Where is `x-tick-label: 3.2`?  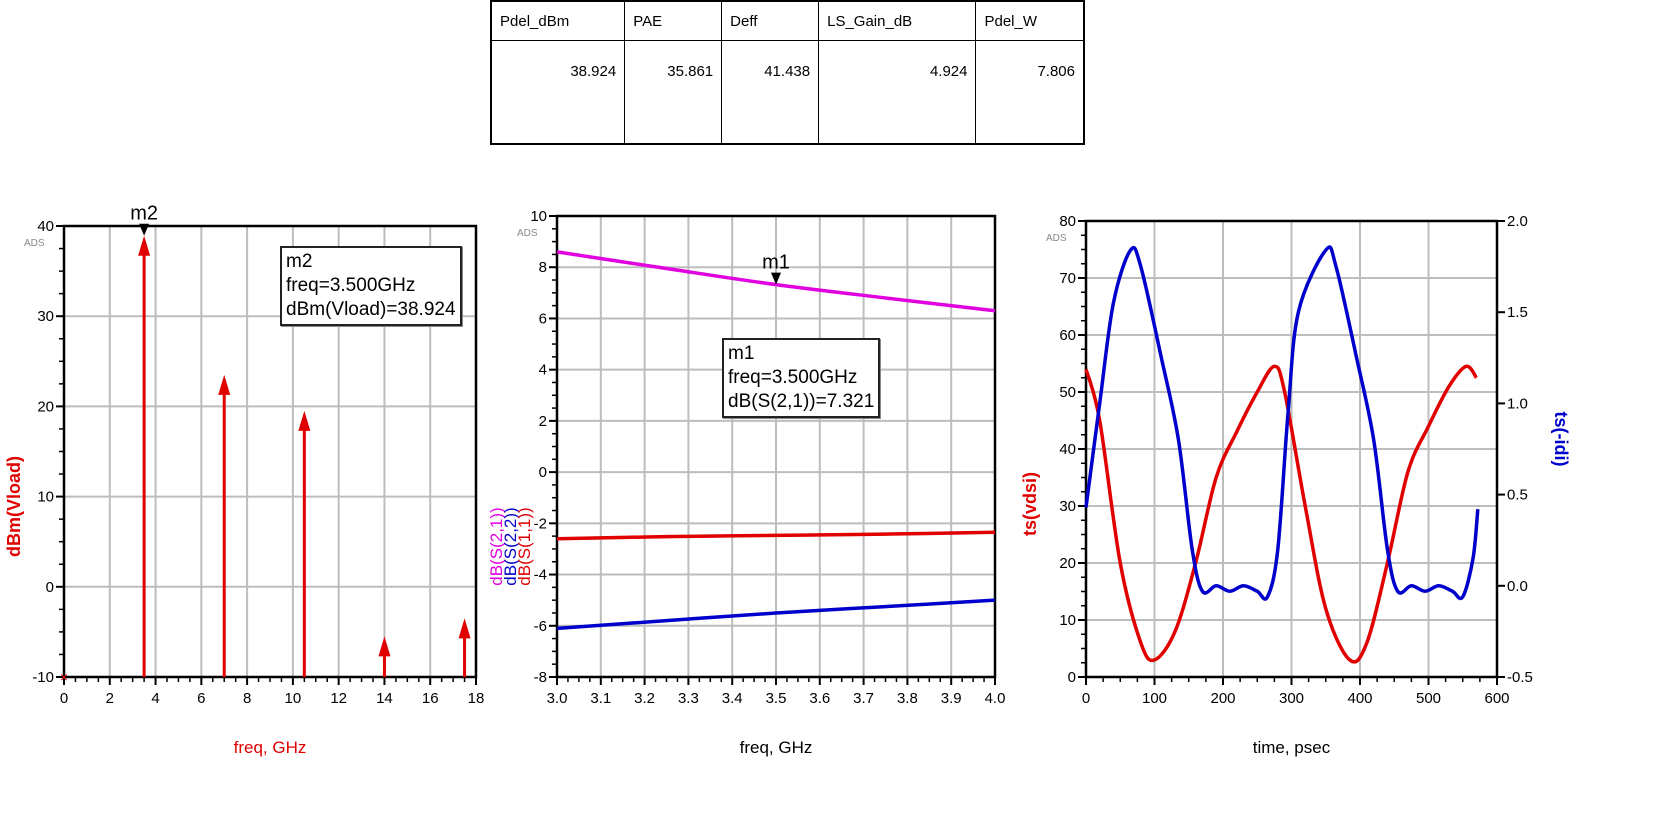
x-tick-label: 3.2 is located at coordinates (644, 698).